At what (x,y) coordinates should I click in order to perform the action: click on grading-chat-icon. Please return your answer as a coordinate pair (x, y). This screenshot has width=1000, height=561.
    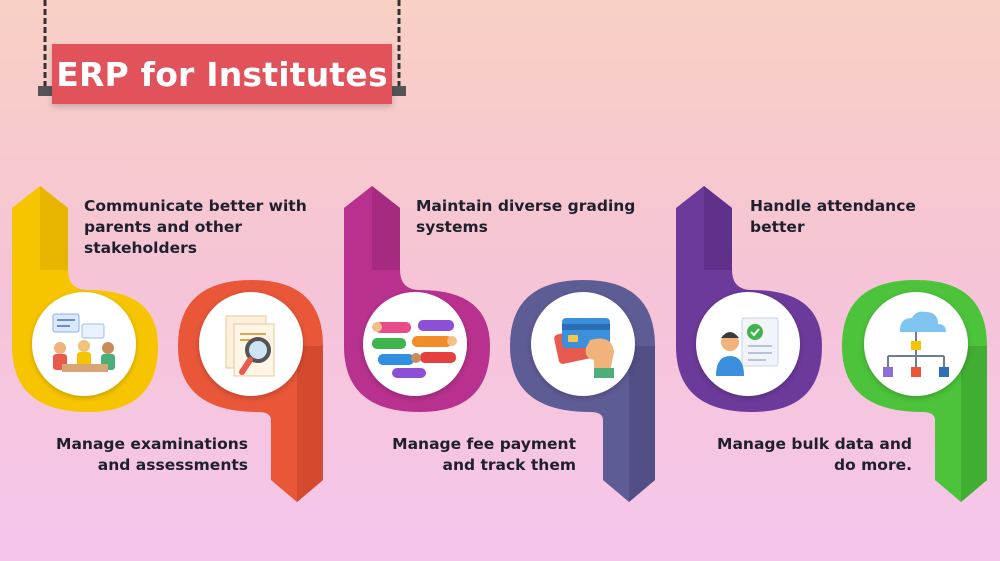
    Looking at the image, I should click on (414, 349).